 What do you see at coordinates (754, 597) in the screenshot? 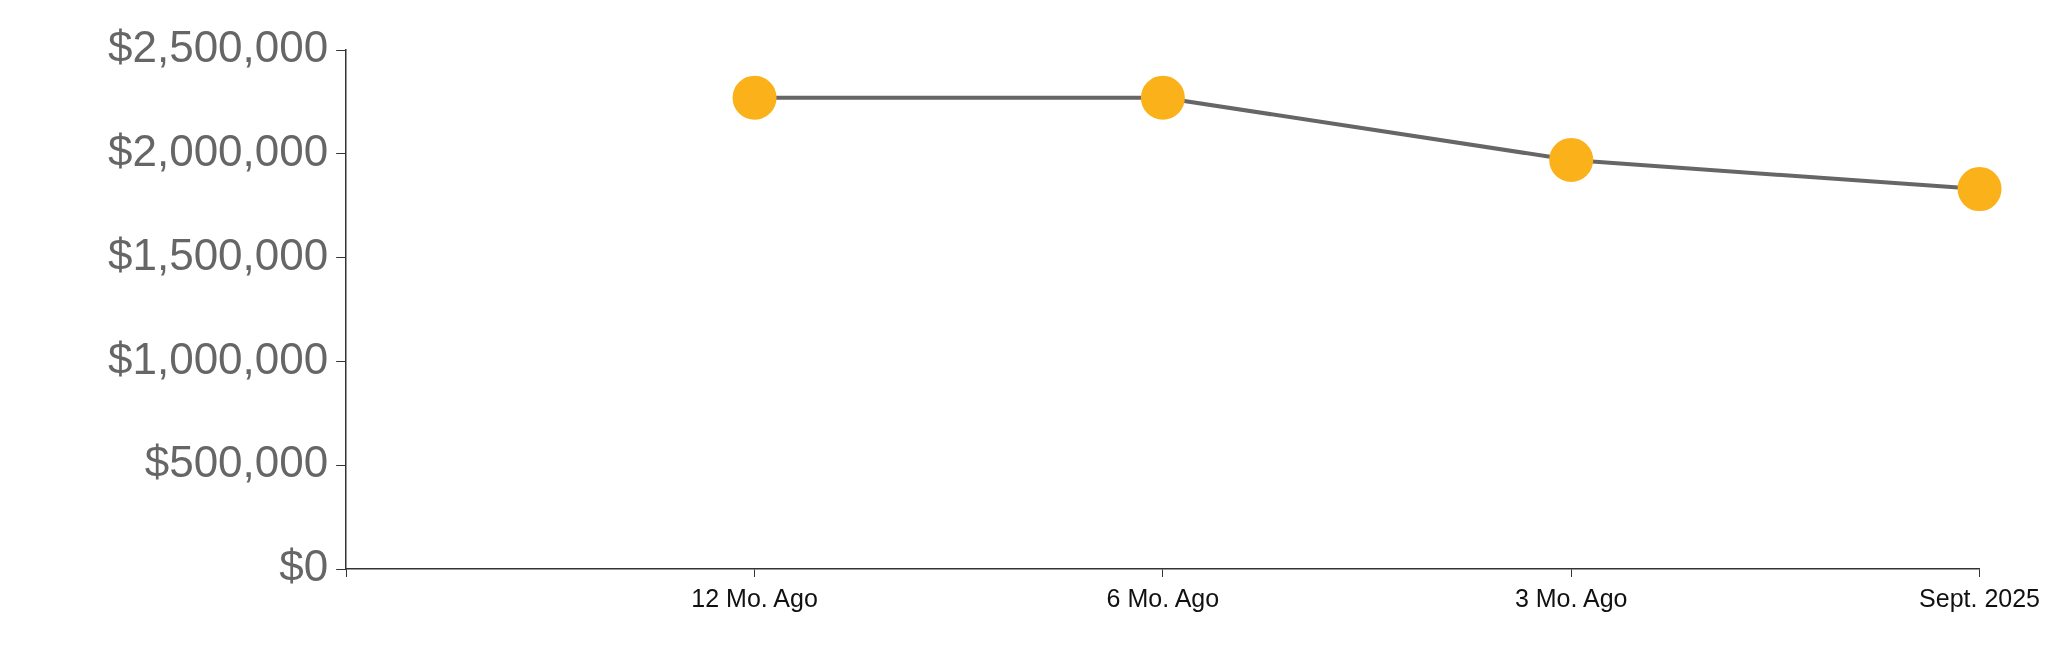
I see `x-tick-label: 12 Mo. Ago` at bounding box center [754, 597].